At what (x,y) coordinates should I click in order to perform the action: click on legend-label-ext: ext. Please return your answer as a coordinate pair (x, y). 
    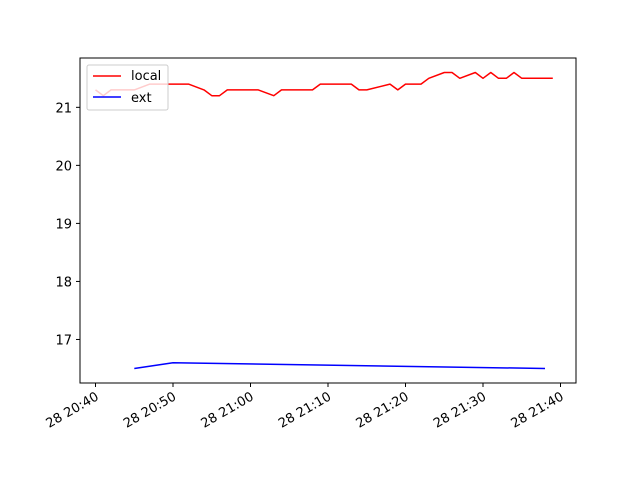
    Looking at the image, I should click on (141, 98).